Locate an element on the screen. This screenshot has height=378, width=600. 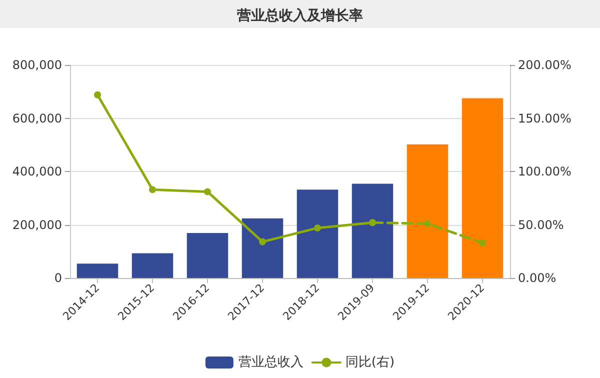
y-tick-label: 600,000 is located at coordinates (37, 118).